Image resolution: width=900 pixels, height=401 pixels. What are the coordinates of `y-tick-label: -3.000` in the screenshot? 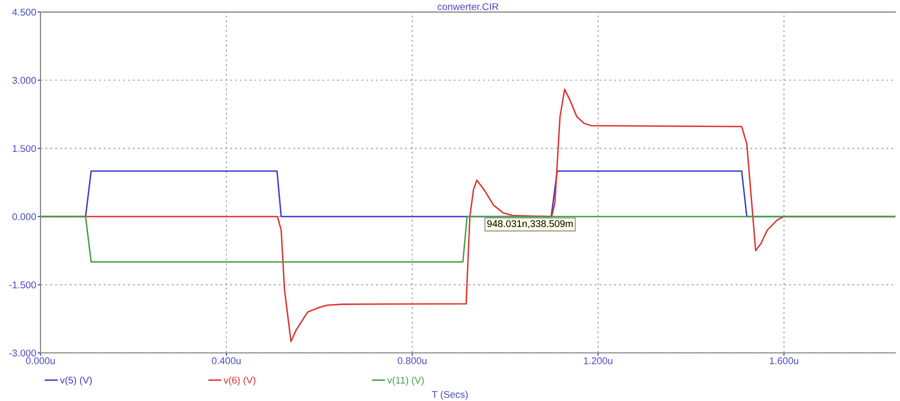 It's located at (22, 353).